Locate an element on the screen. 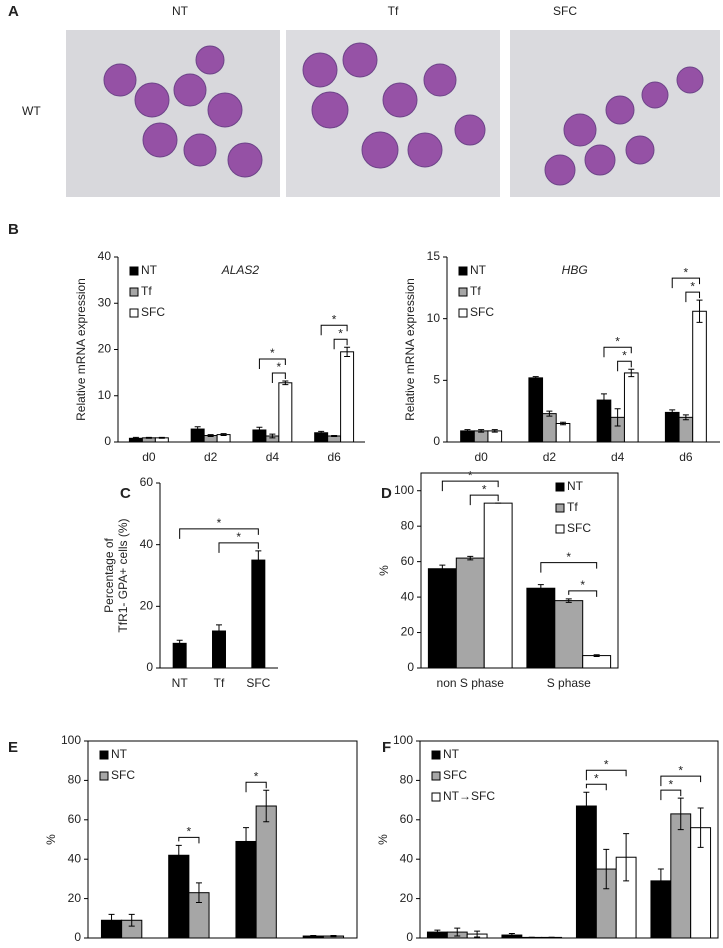 This screenshot has width=723, height=948. y-tick-label: 80 is located at coordinates (408, 525).